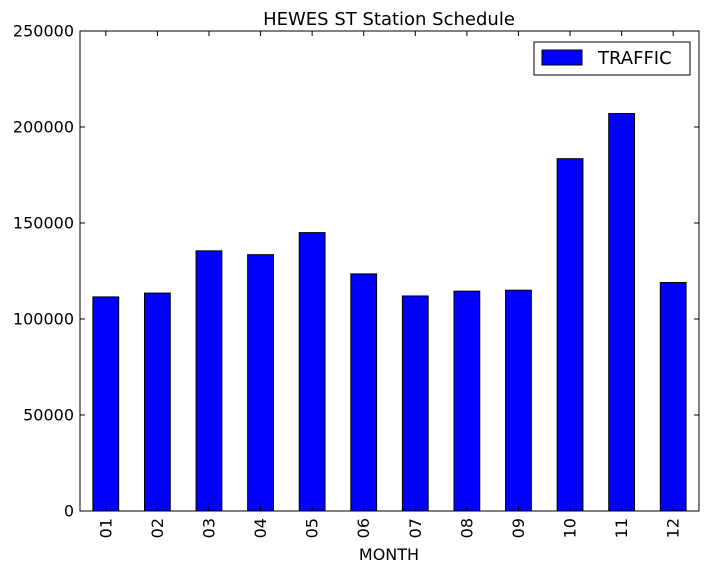  I want to click on y-tick-label: 100000, so click(43, 319).